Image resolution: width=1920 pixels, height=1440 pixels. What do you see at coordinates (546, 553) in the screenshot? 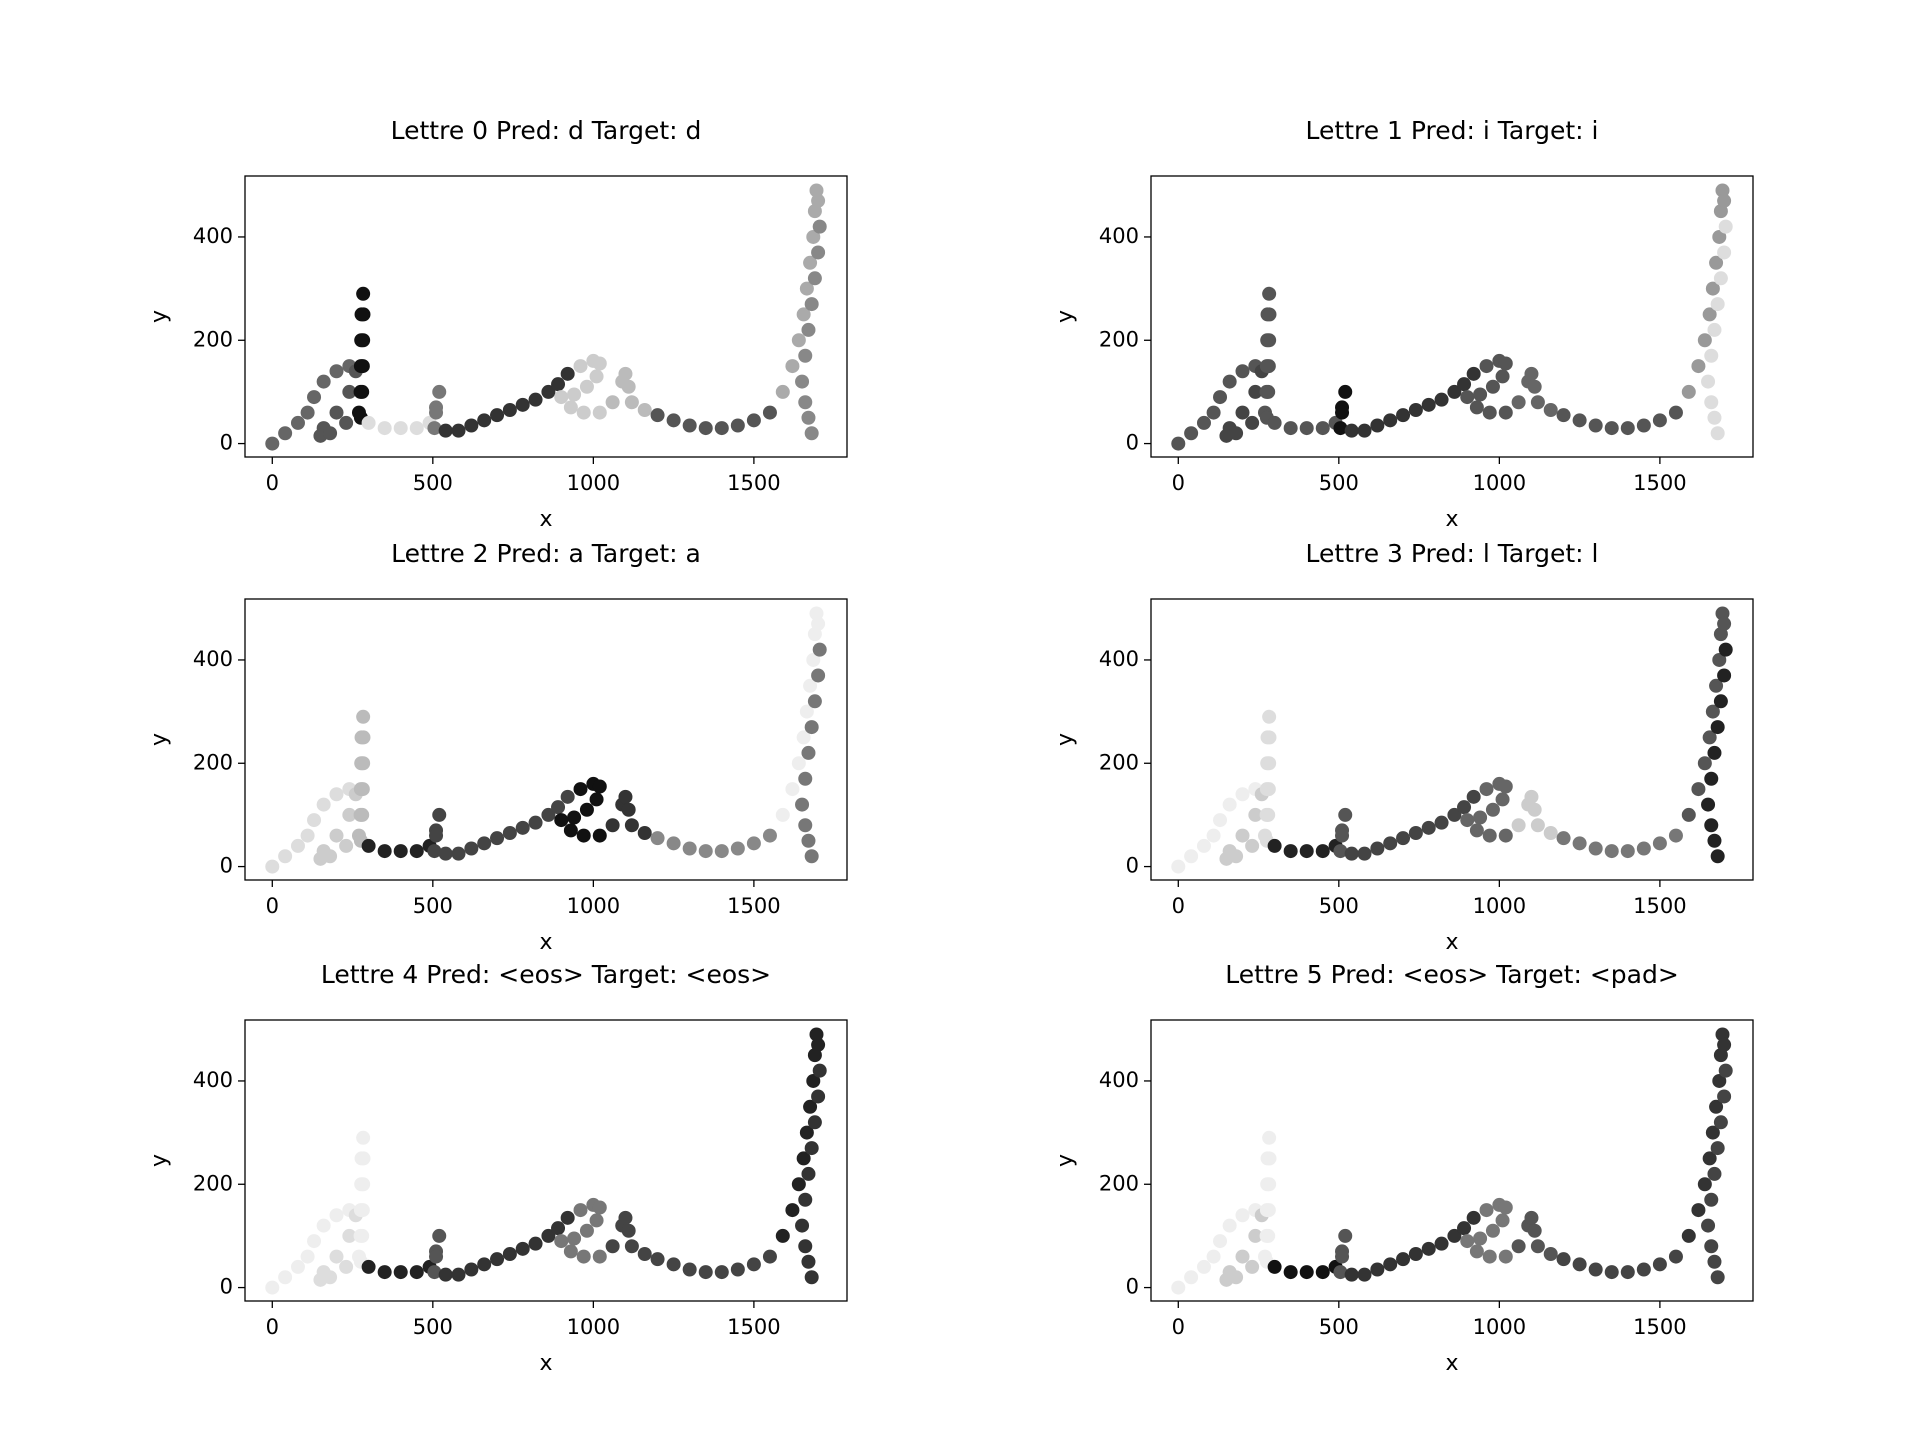
I see `subplot-title: Lettre 2 Pred: a Target: a` at bounding box center [546, 553].